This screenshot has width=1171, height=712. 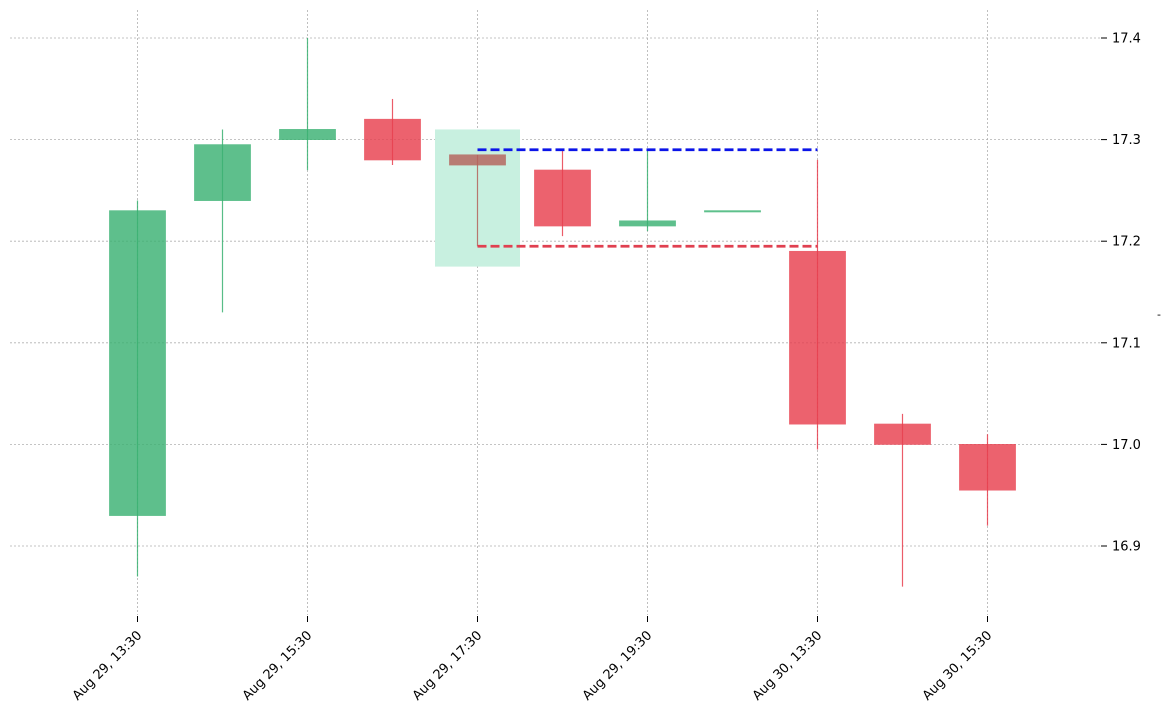 I want to click on xtick-label: Aug 30, 13:30, so click(x=788, y=666).